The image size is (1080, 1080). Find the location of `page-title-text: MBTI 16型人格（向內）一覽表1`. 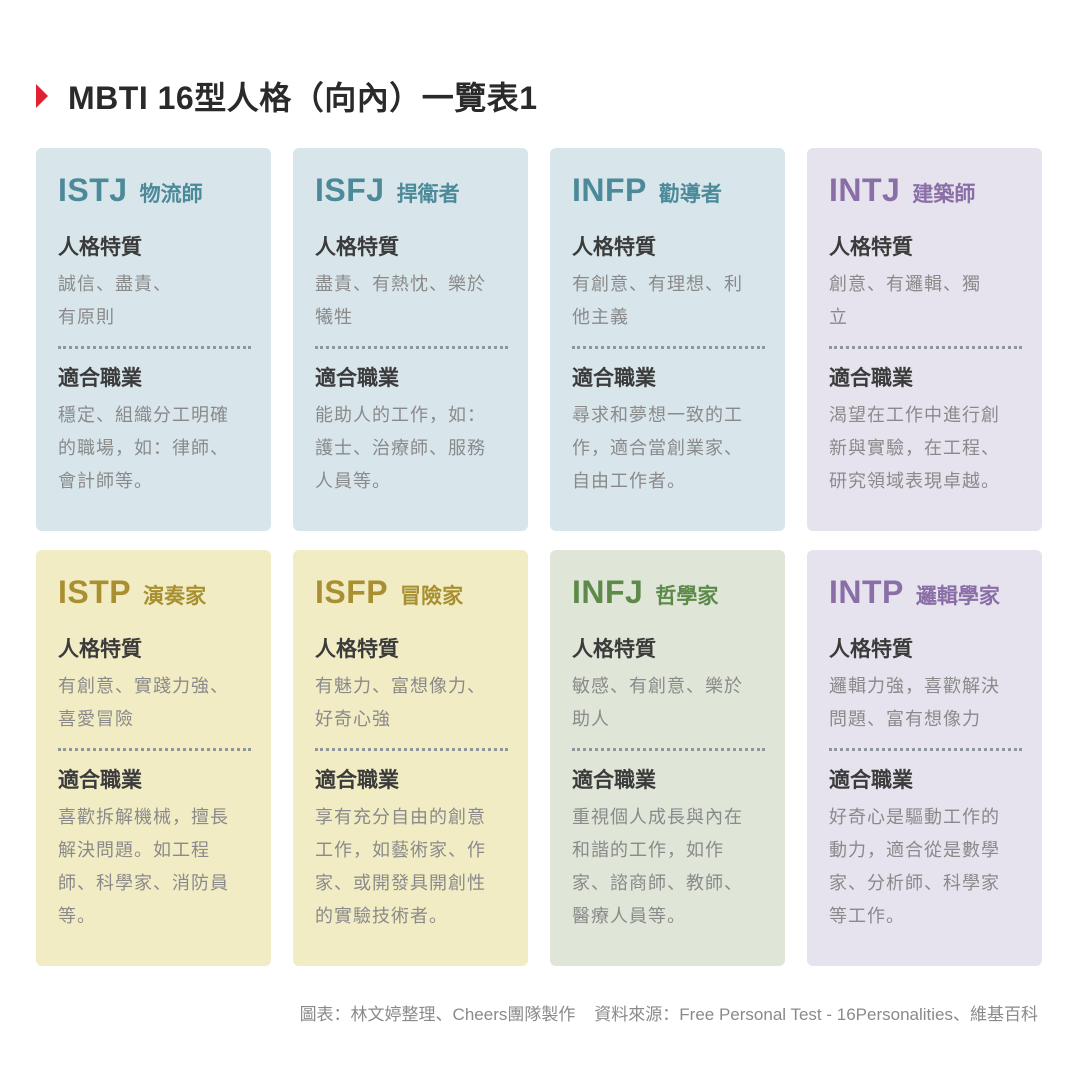

page-title-text: MBTI 16型人格（向內）一覽表1 is located at coordinates (303, 98).